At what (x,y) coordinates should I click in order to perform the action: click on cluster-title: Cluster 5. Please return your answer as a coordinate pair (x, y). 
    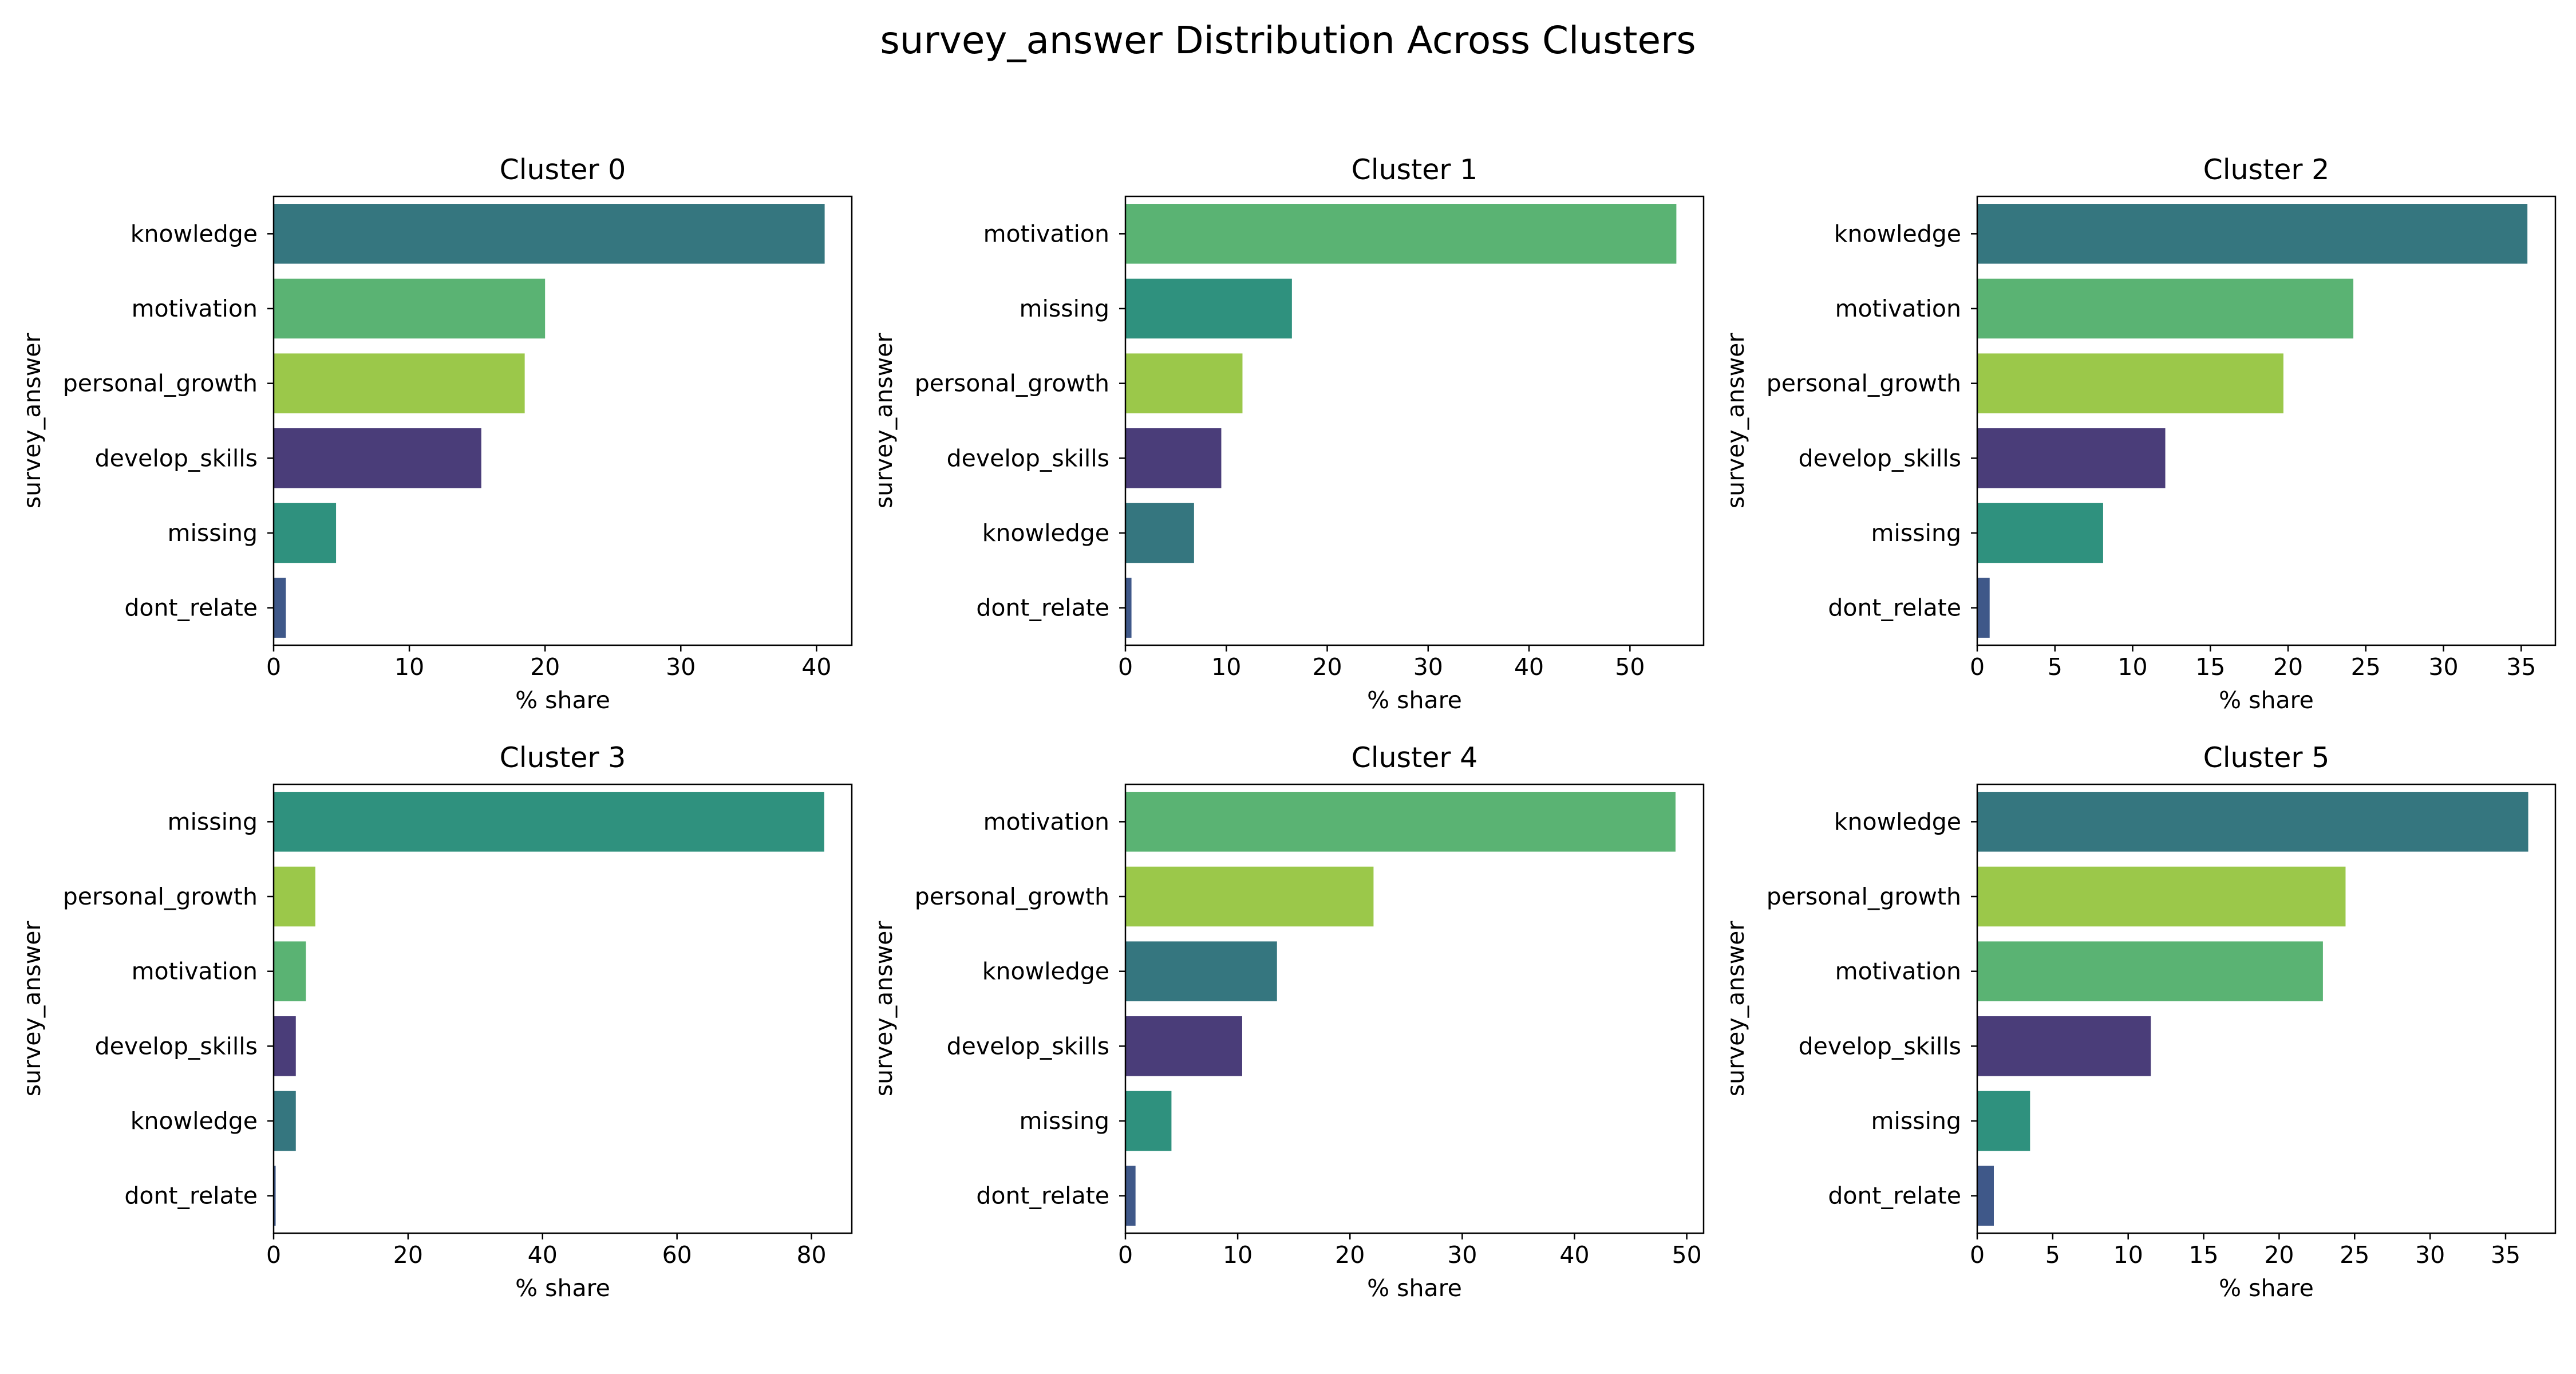
    Looking at the image, I should click on (2266, 757).